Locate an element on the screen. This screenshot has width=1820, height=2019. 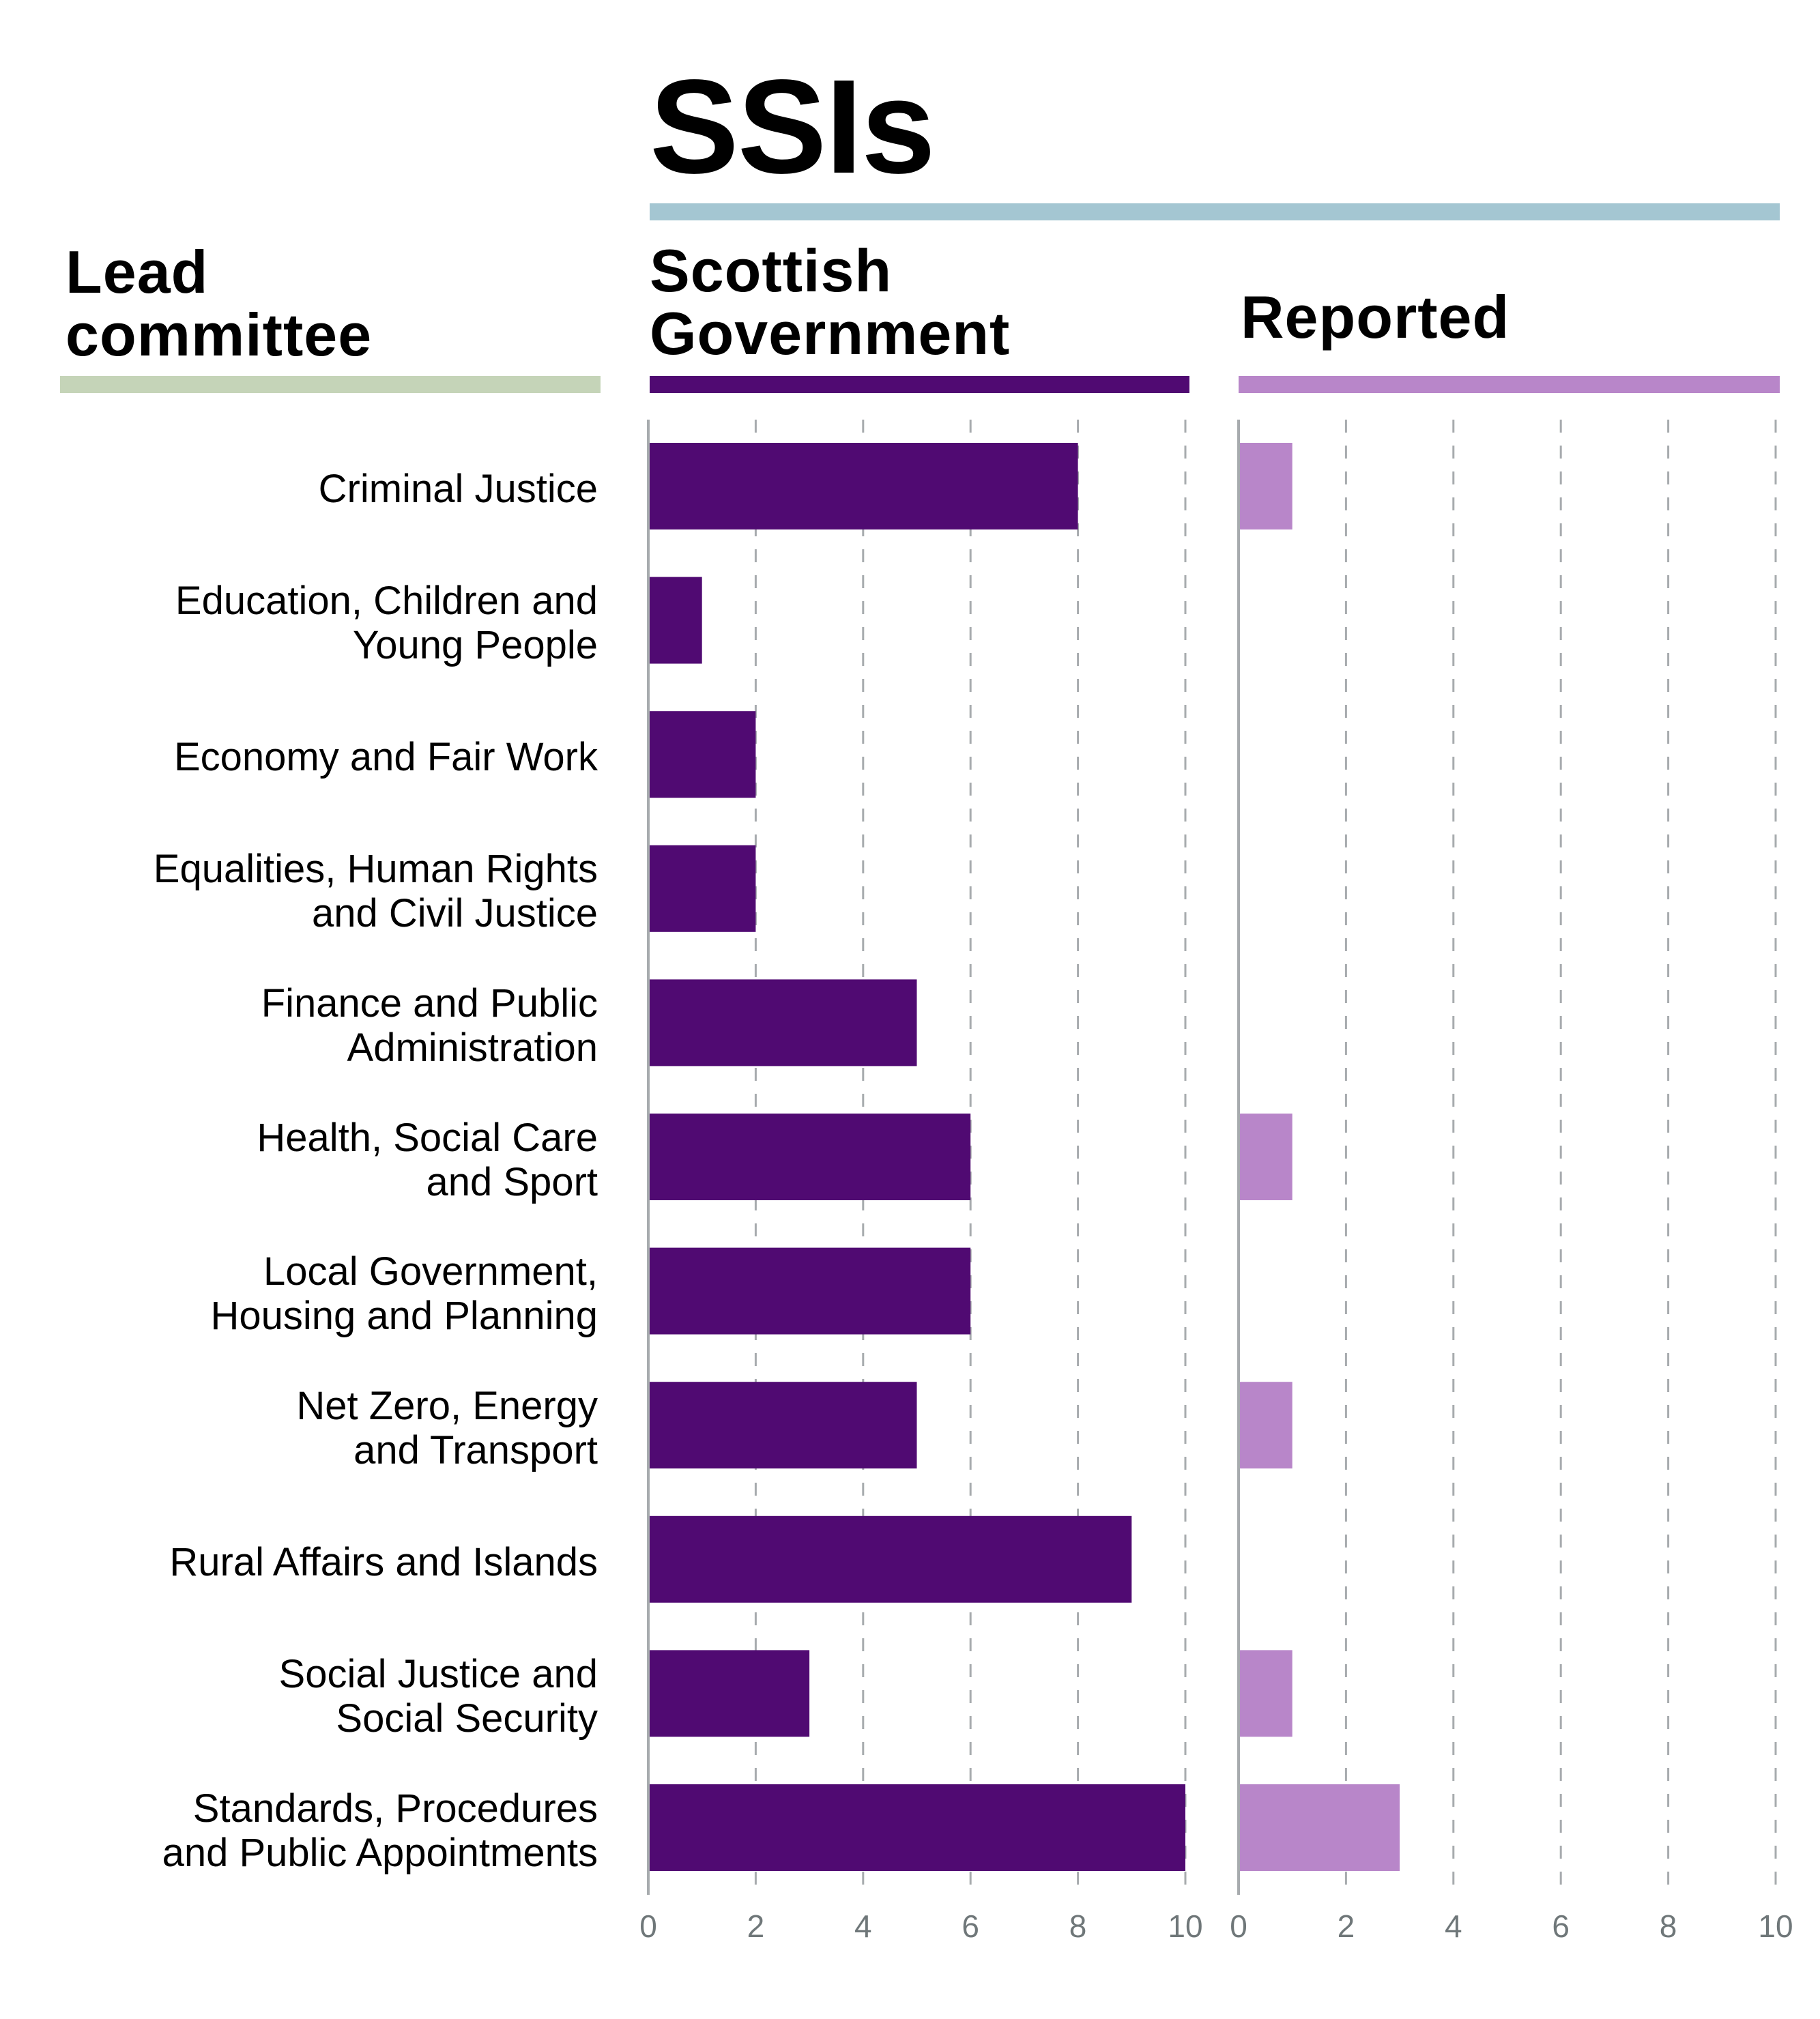
row-label: Economy and Fair Work is located at coordinates (386, 757).